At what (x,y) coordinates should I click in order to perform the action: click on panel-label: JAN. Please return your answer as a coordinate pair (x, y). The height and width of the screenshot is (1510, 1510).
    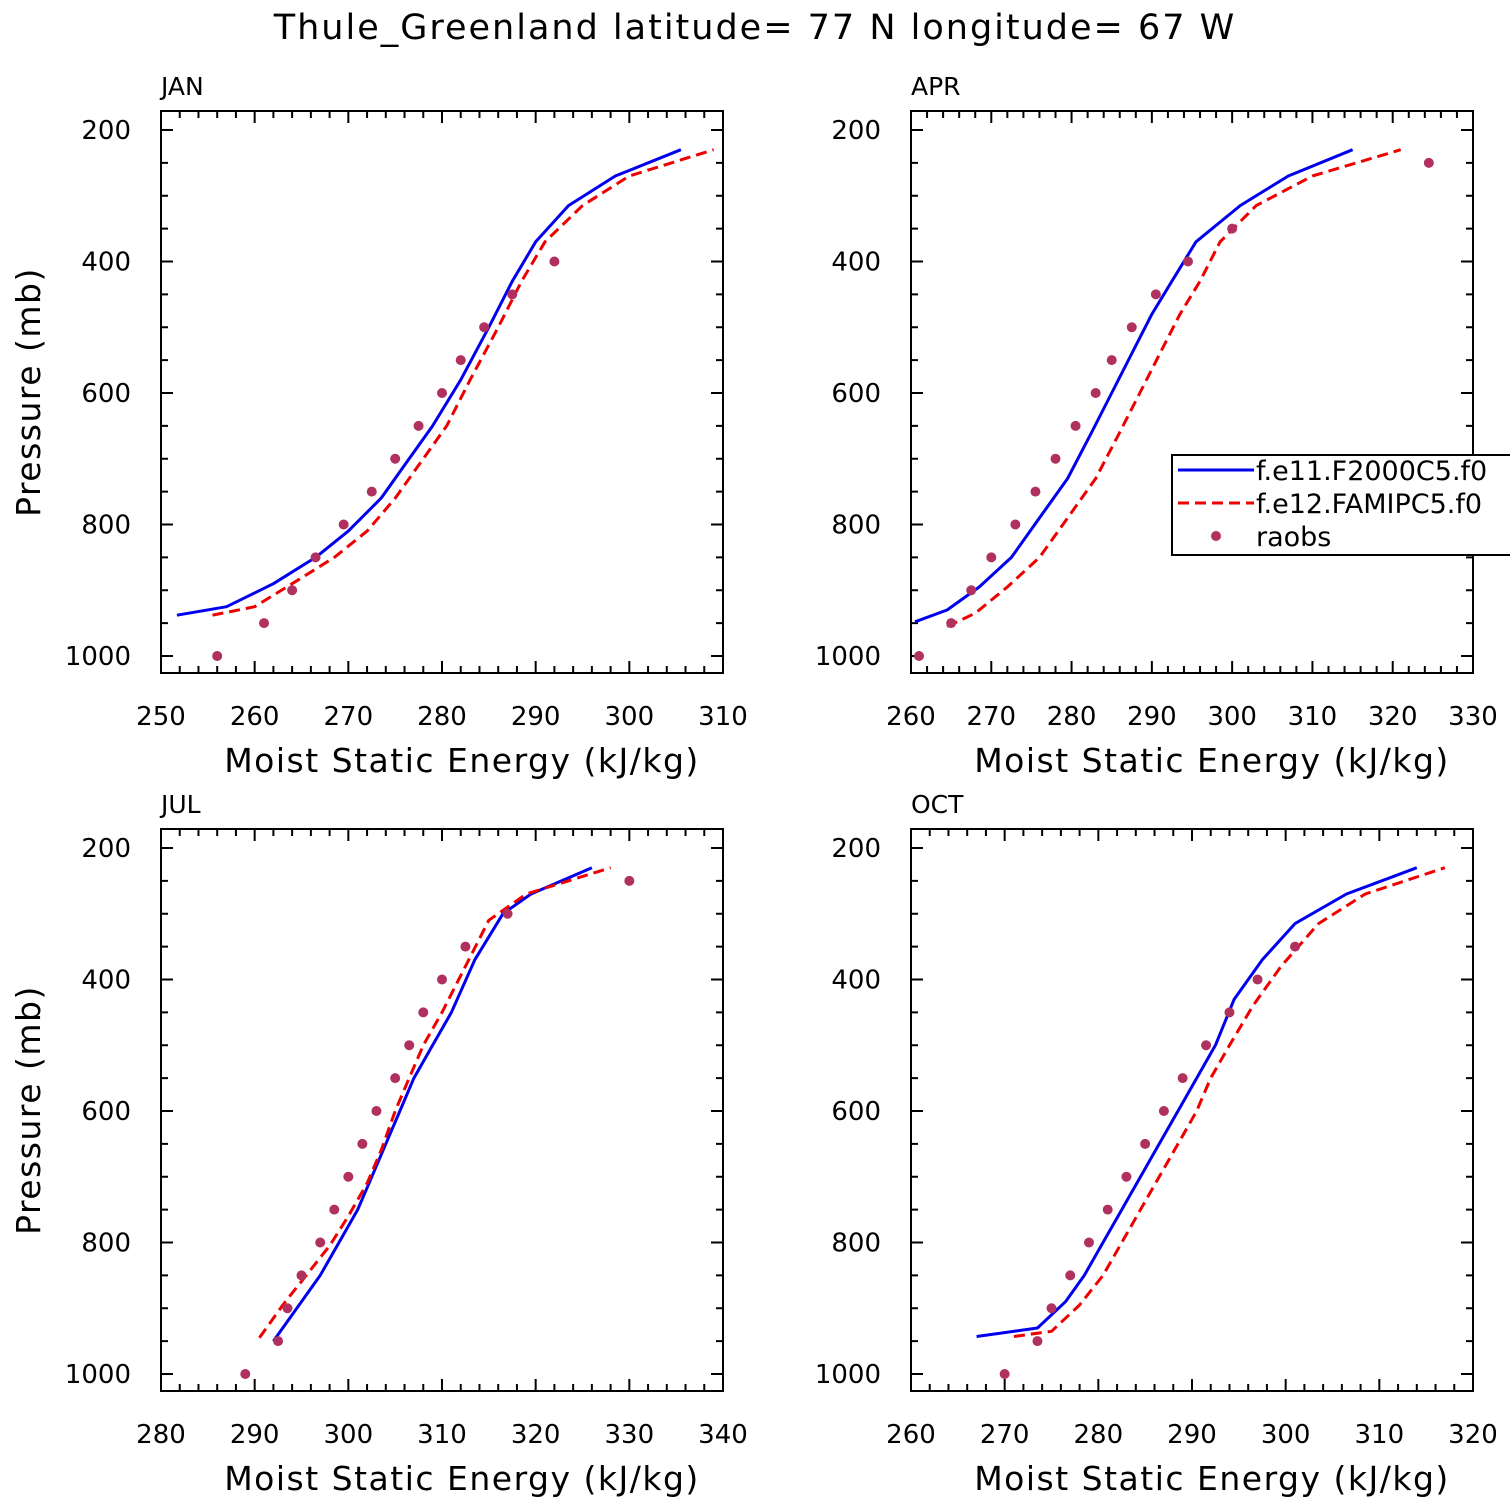
    Looking at the image, I should click on (181, 86).